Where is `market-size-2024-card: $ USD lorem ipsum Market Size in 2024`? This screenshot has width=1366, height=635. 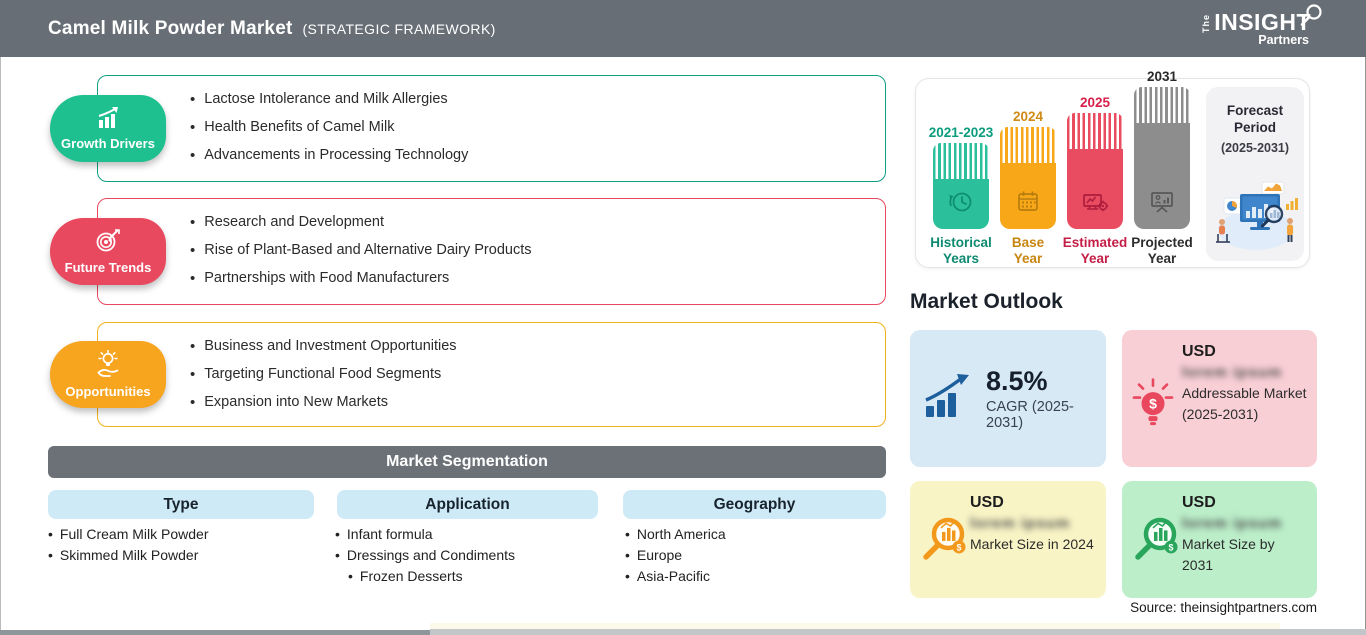
market-size-2024-card: $ USD lorem ipsum Market Size in 2024 is located at coordinates (1008, 539).